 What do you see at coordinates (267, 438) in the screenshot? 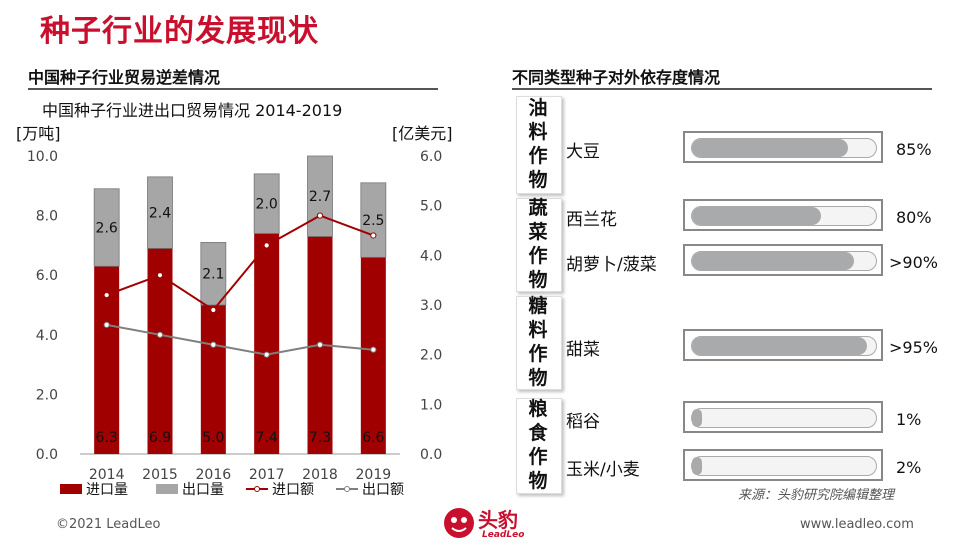
I see `bar-import-label: 7.4` at bounding box center [267, 438].